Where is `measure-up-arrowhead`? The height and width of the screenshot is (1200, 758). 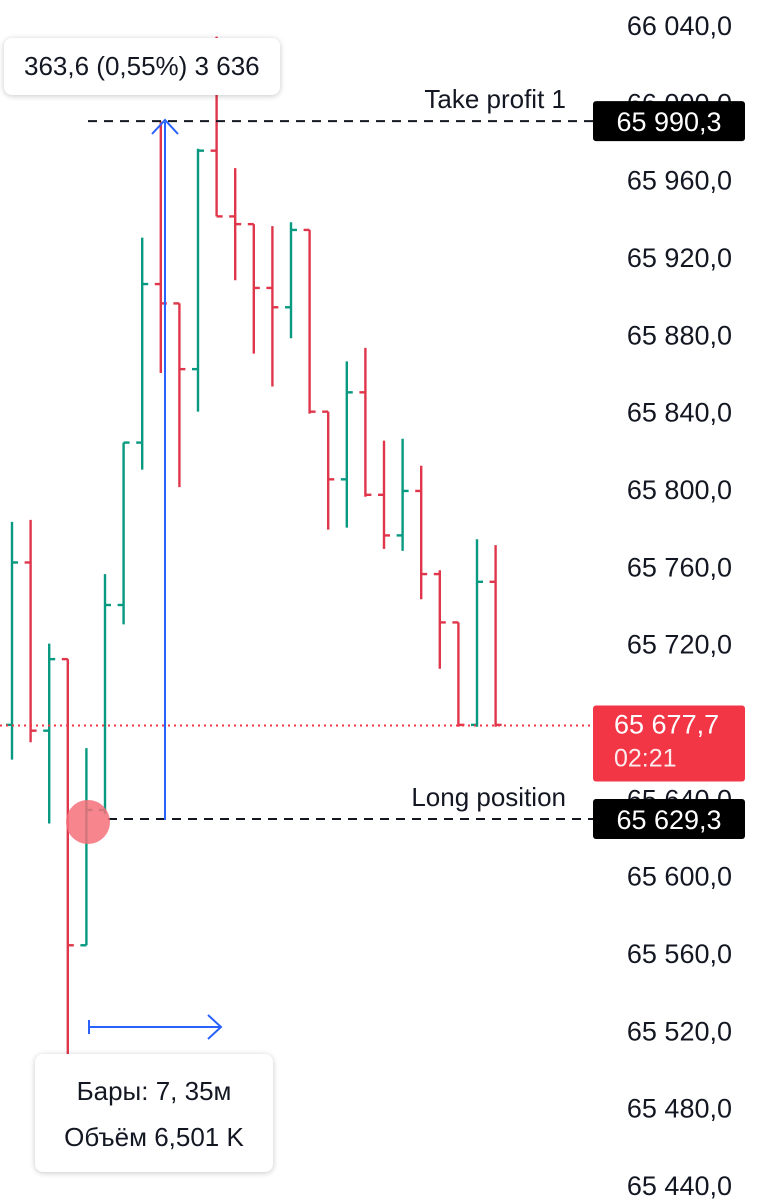
measure-up-arrowhead is located at coordinates (165, 126).